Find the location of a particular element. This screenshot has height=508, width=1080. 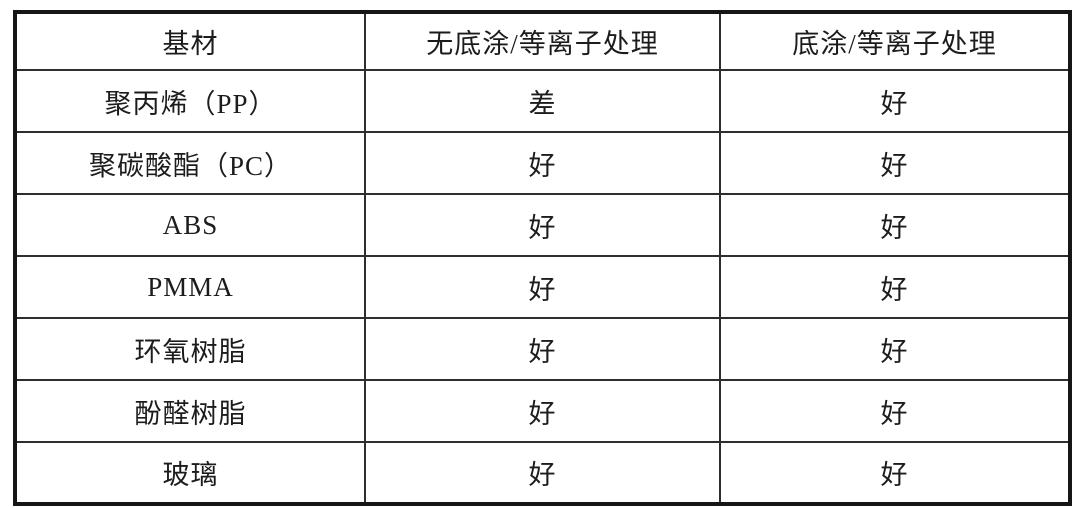

substrate-cell: 聚碳酸酯（PC） is located at coordinates (190, 163).